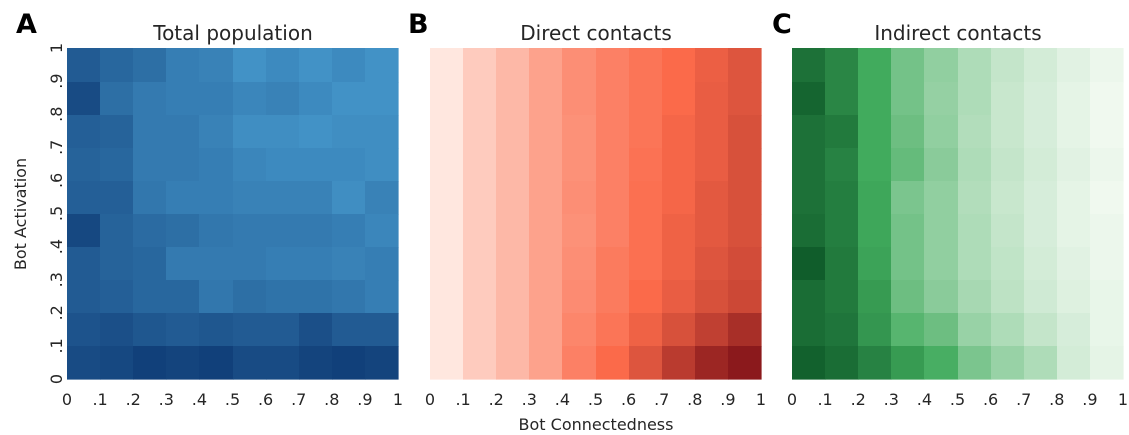  What do you see at coordinates (56, 213) in the screenshot?
I see `y-tick-label: .5` at bounding box center [56, 213].